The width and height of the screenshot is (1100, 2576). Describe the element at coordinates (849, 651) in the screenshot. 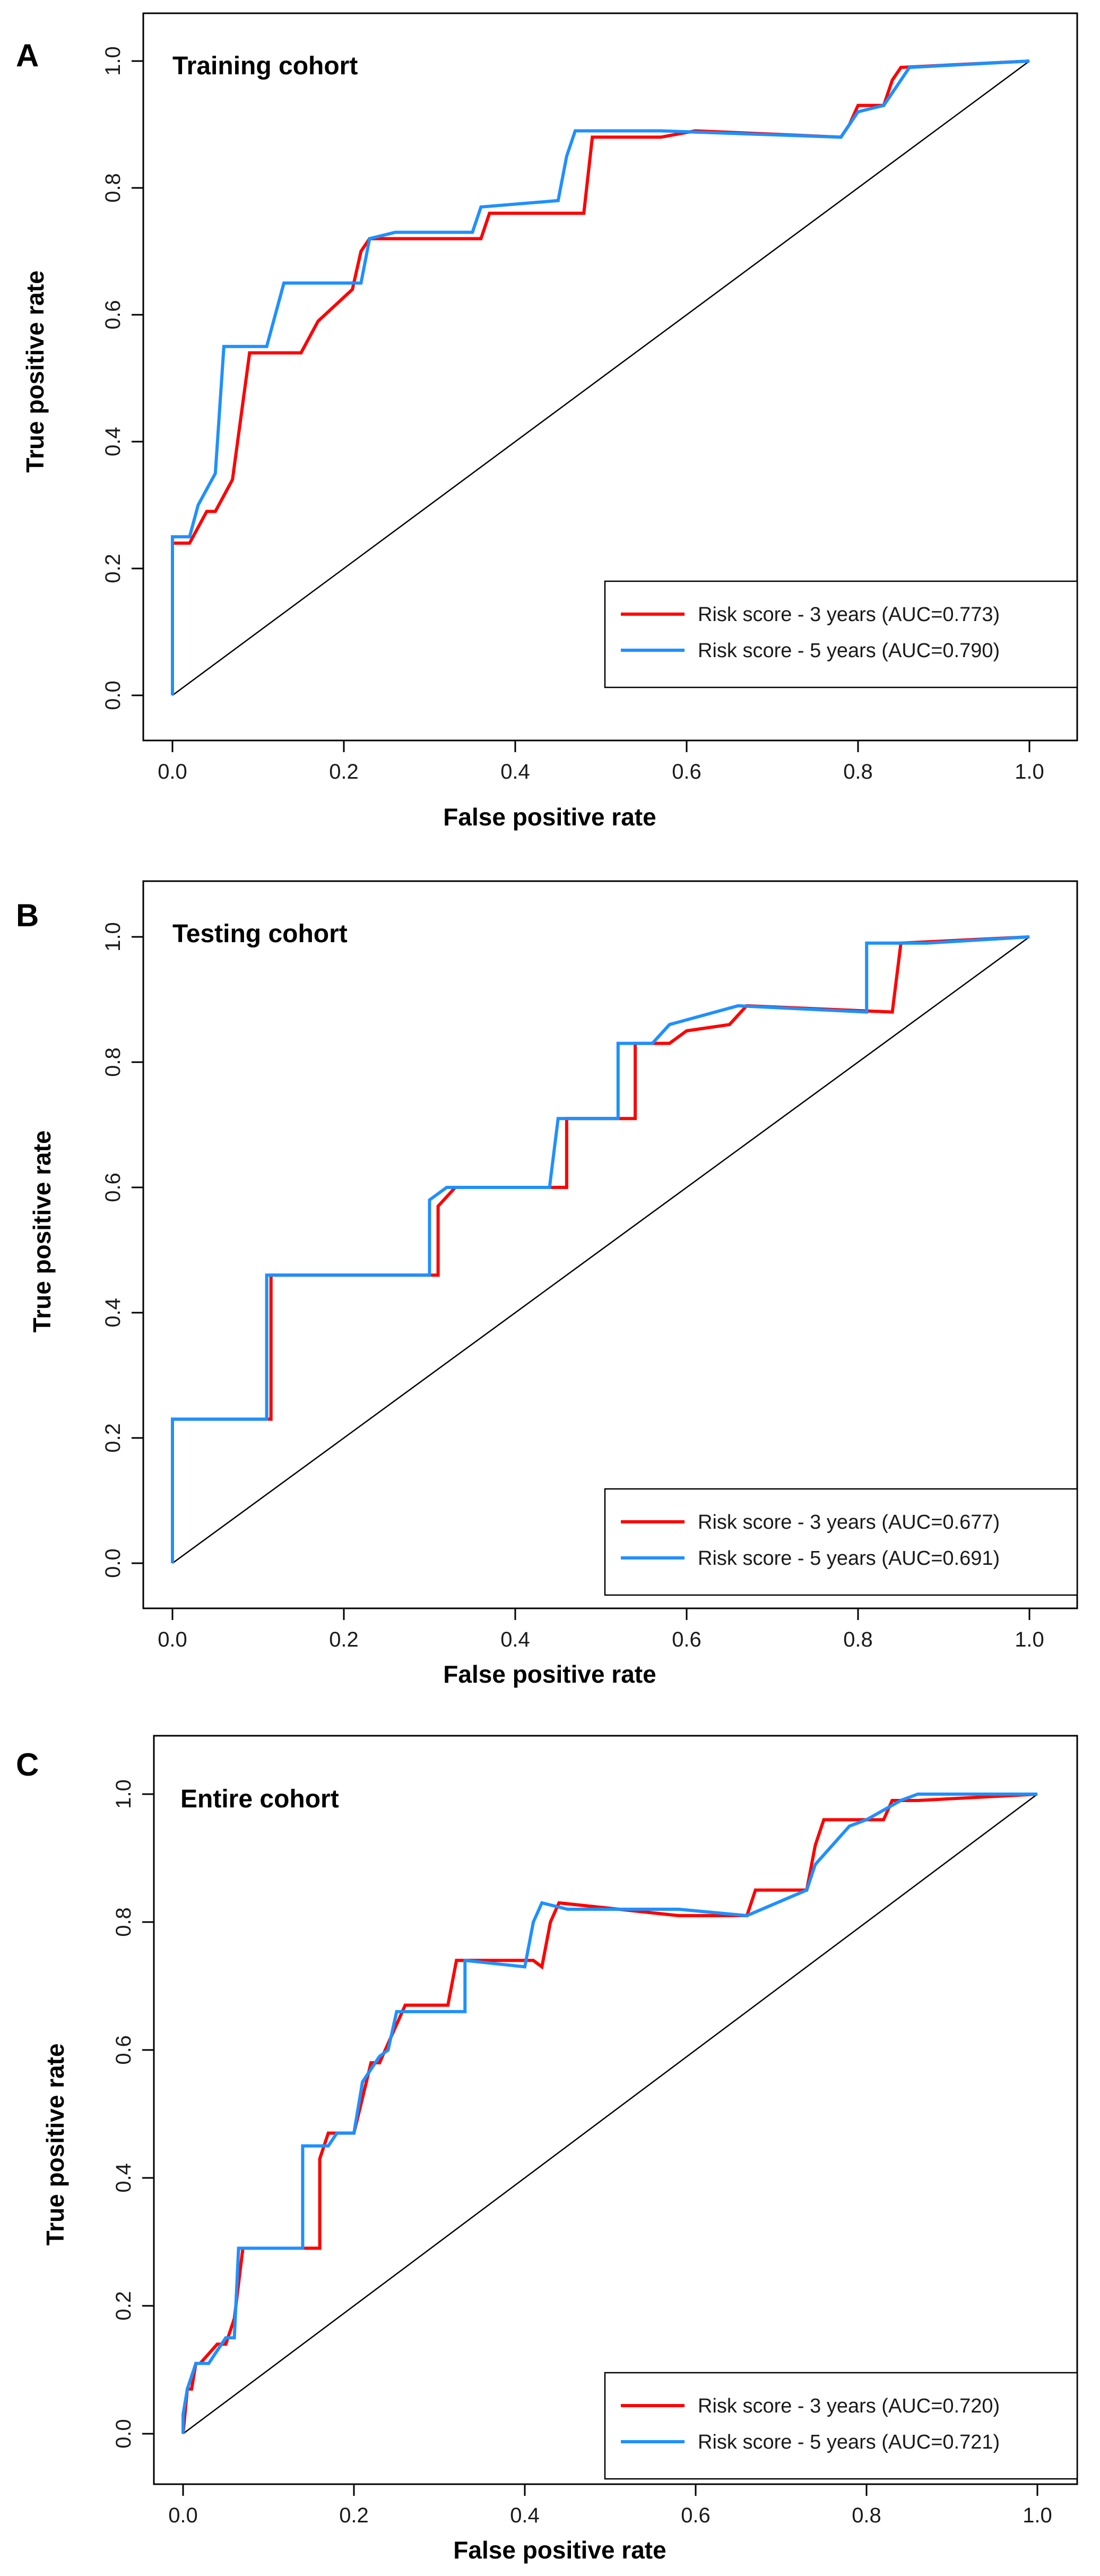

I see `legend-entry: Risk score - 5 years (AUC=0.790)` at that location.